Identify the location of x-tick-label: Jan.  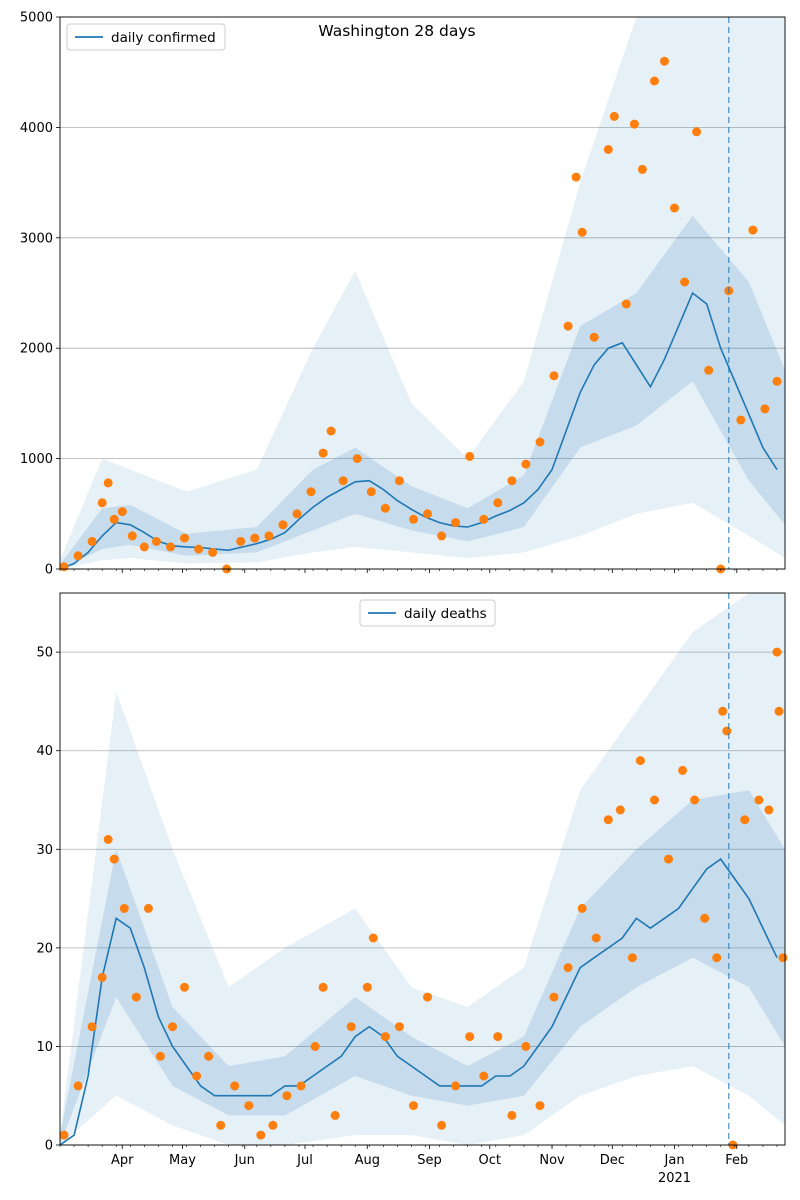
(674, 1160).